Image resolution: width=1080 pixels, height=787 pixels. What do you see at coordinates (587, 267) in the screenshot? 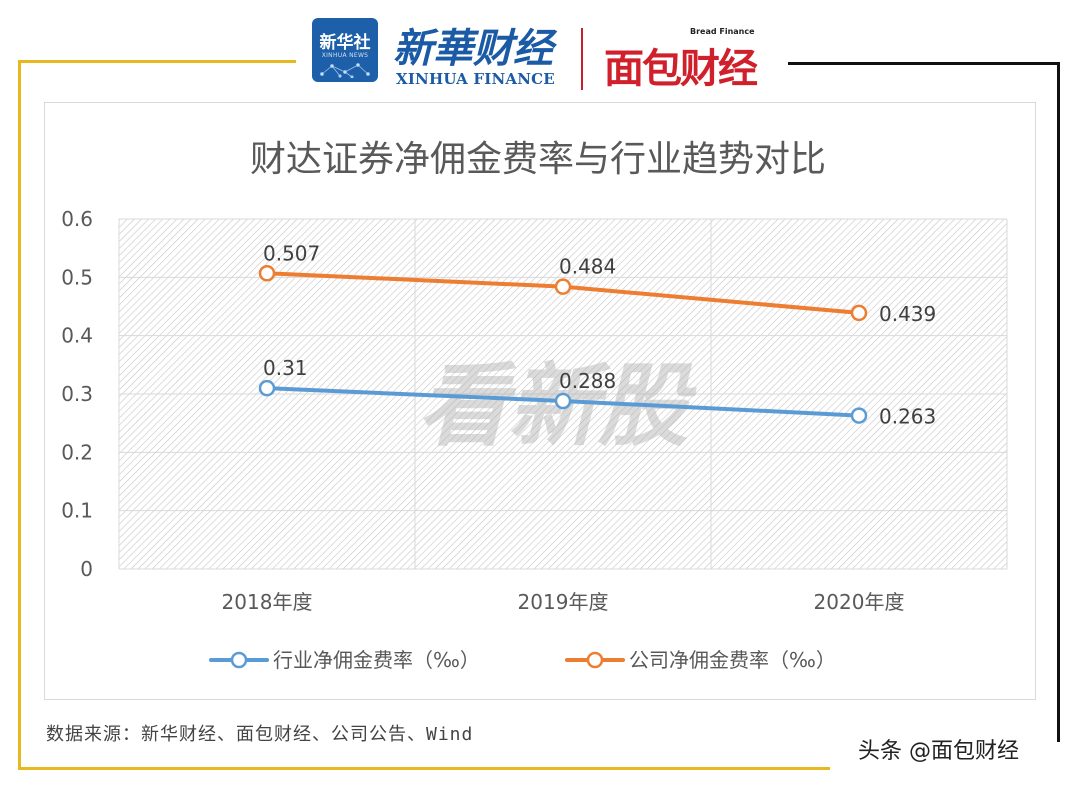
I see `data-label: 0.484` at bounding box center [587, 267].